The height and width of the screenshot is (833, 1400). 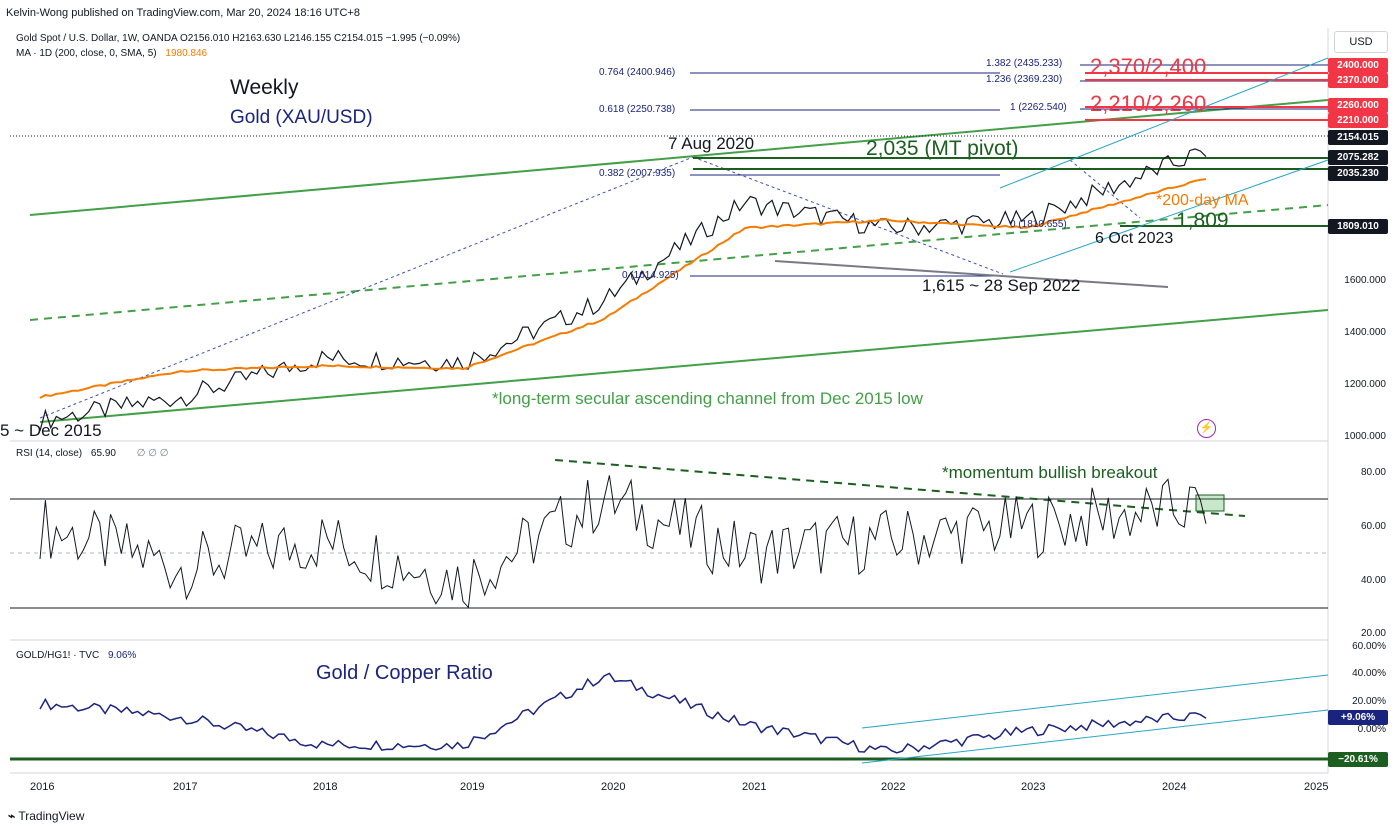 What do you see at coordinates (1365, 280) in the screenshot?
I see `price-tick: 1600.000` at bounding box center [1365, 280].